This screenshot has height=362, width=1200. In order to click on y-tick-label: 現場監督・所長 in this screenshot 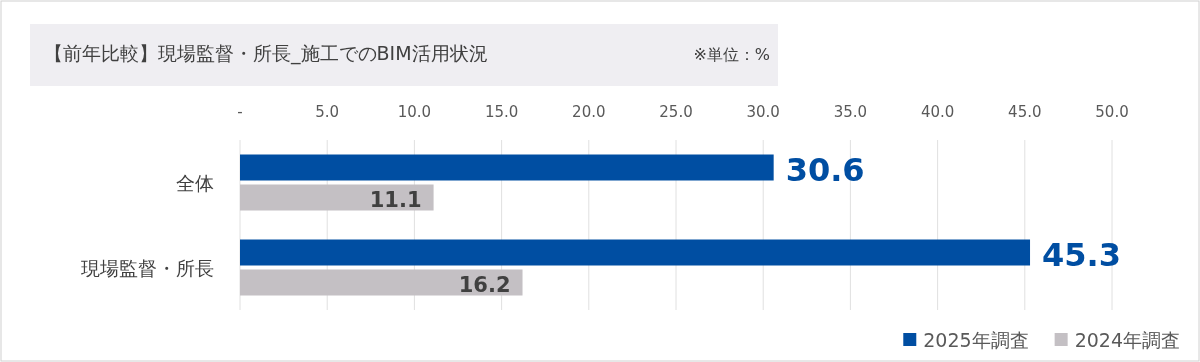, I will do `click(147, 267)`.